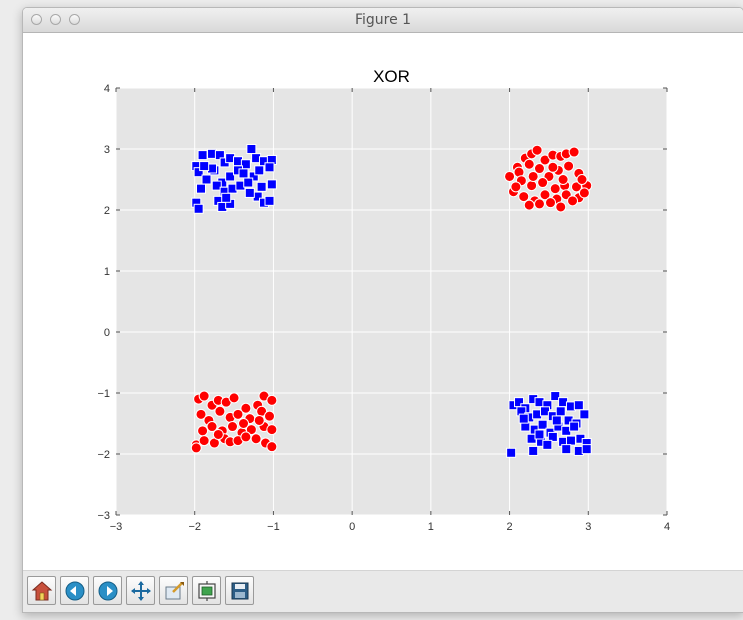 Image resolution: width=743 pixels, height=620 pixels. Describe the element at coordinates (588, 527) in the screenshot. I see `x-tick-label: 3` at that location.